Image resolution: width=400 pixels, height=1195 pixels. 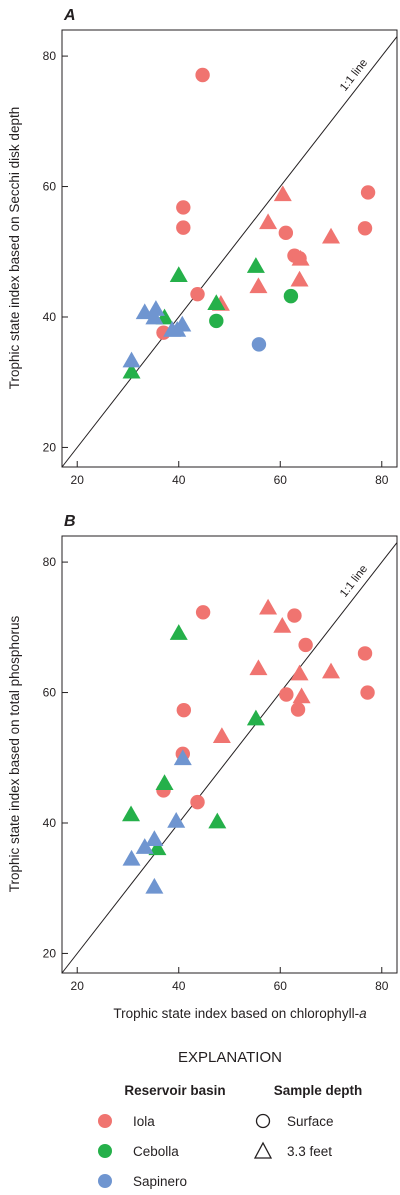 What do you see at coordinates (259, 344) in the screenshot?
I see `data-point-sapinero-surface` at bounding box center [259, 344].